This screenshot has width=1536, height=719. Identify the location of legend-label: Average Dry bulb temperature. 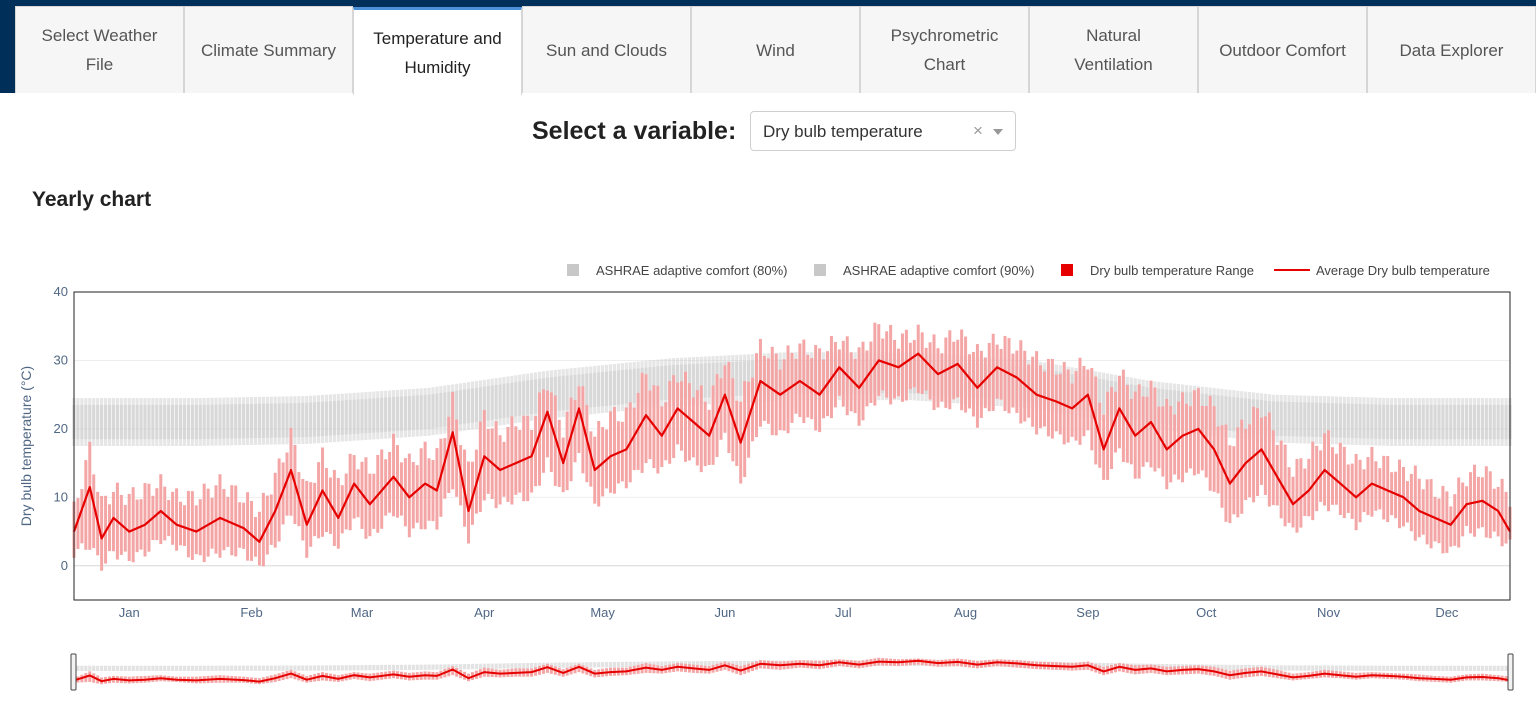
(1403, 270).